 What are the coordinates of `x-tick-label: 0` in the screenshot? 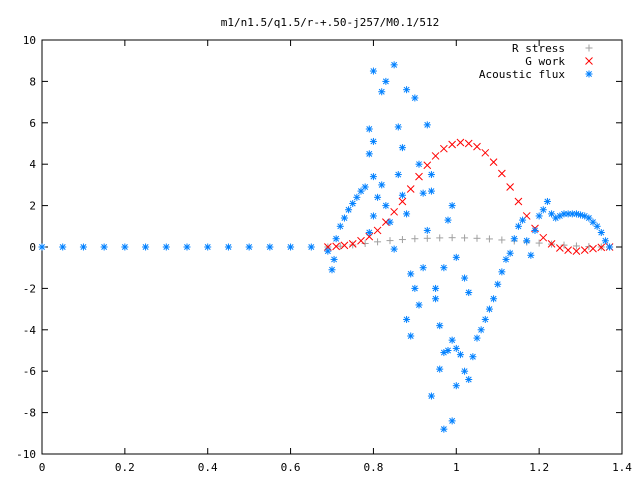 It's located at (42, 467).